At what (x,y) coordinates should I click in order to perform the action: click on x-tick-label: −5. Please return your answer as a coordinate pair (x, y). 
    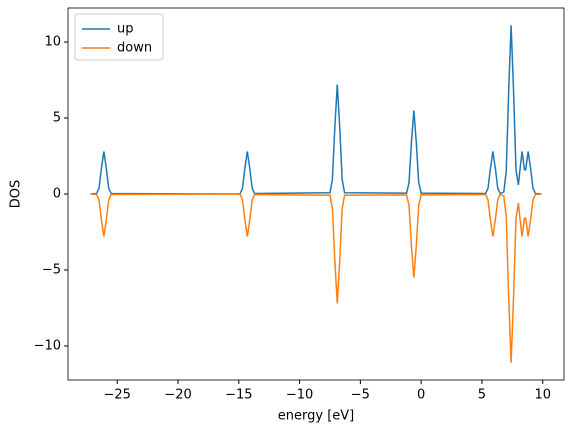
    Looking at the image, I should click on (360, 395).